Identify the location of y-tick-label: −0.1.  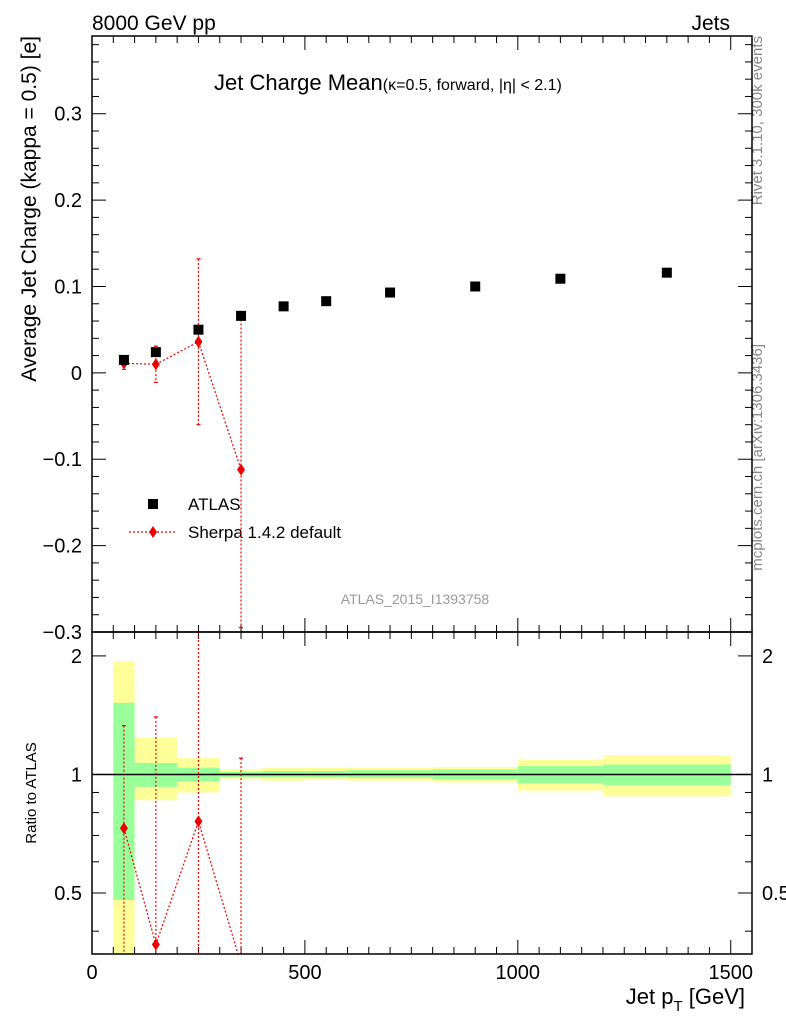
(62, 460).